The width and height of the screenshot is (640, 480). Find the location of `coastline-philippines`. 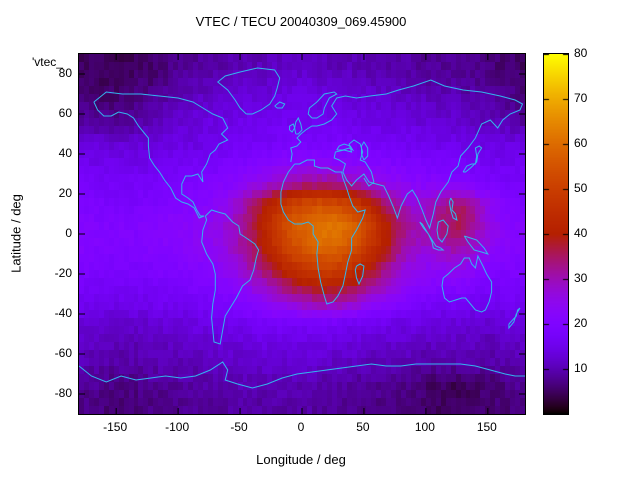

coastline-philippines is located at coordinates (453, 209).